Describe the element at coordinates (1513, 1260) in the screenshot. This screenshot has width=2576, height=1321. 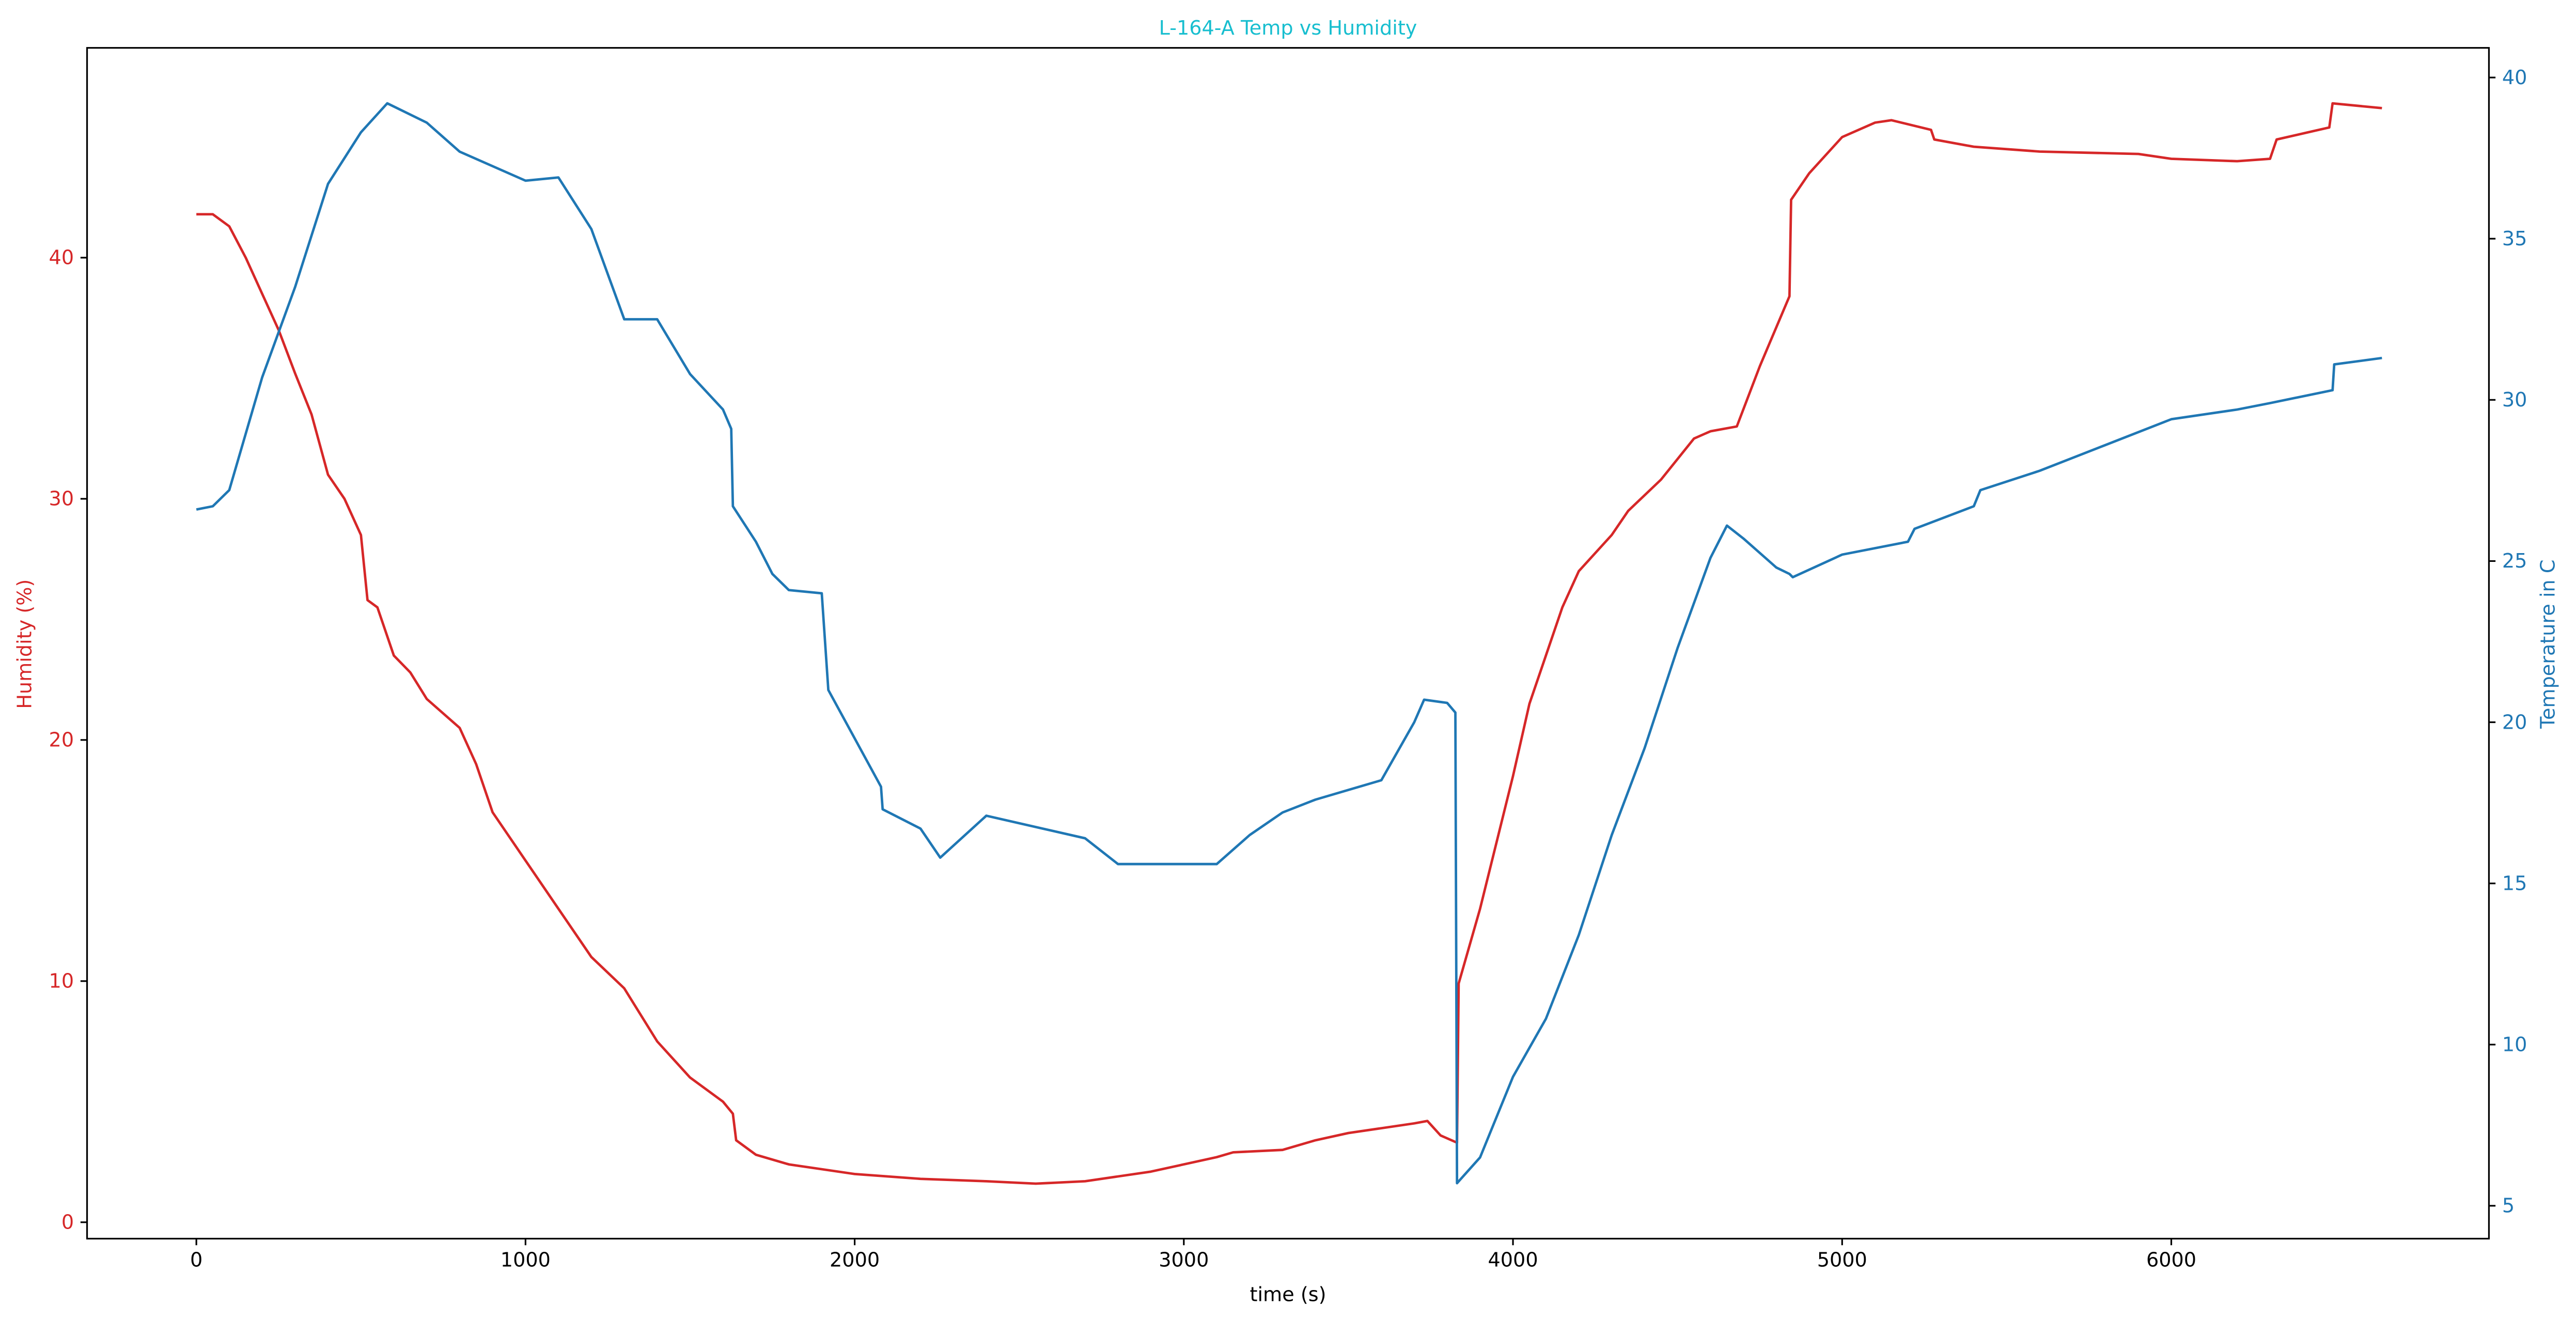
I see `x-tick-label: 4000` at that location.